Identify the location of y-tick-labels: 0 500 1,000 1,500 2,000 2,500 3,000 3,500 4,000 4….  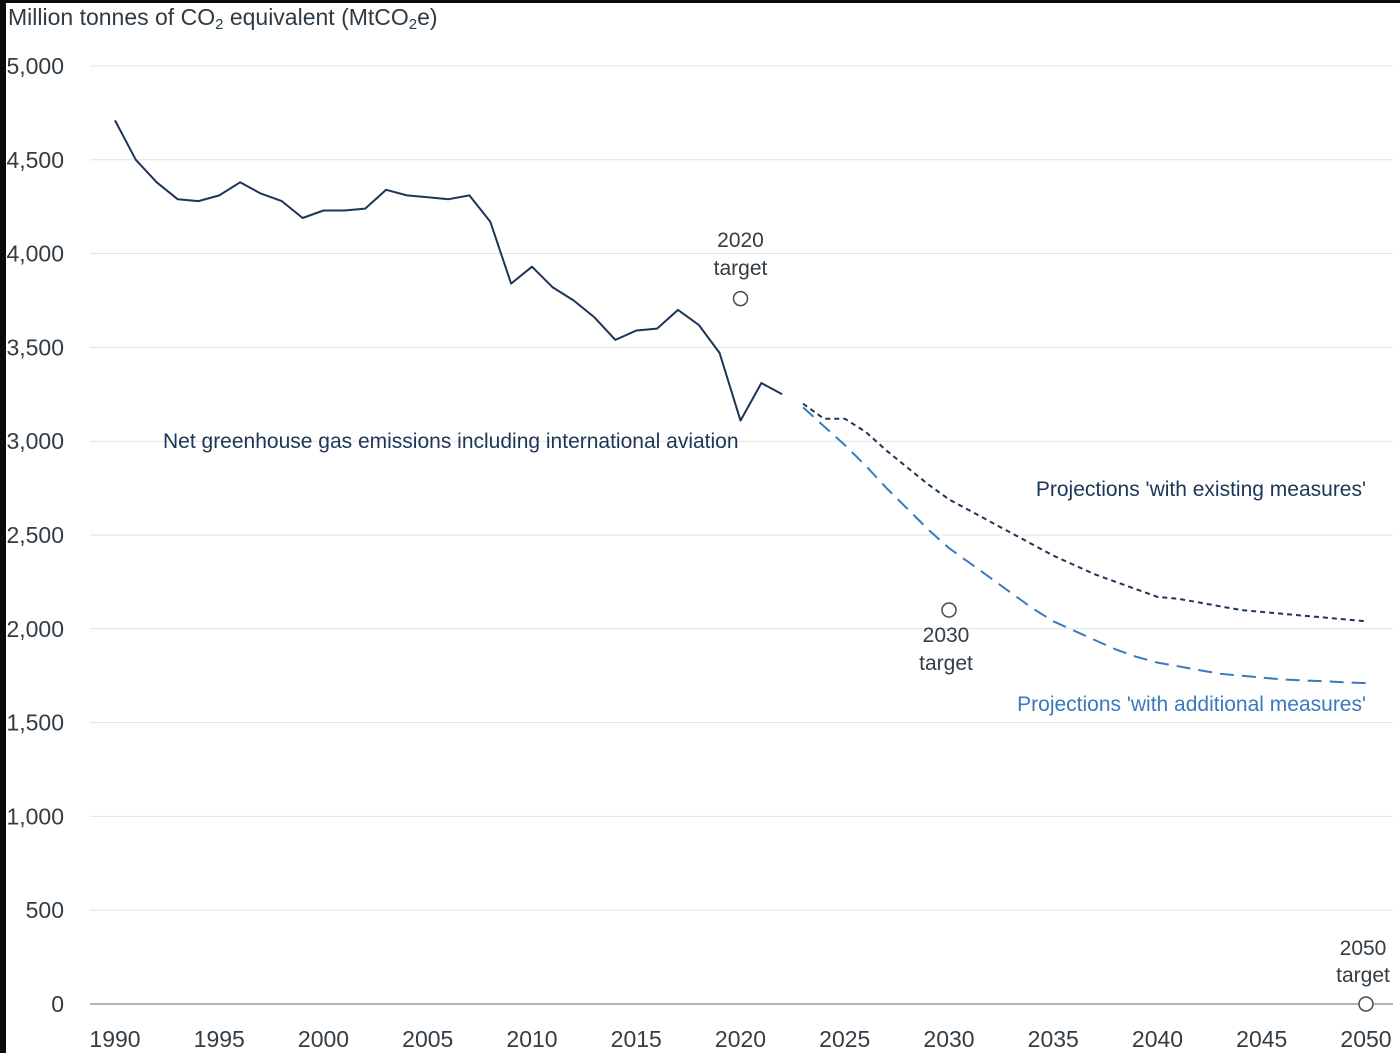
(35, 535).